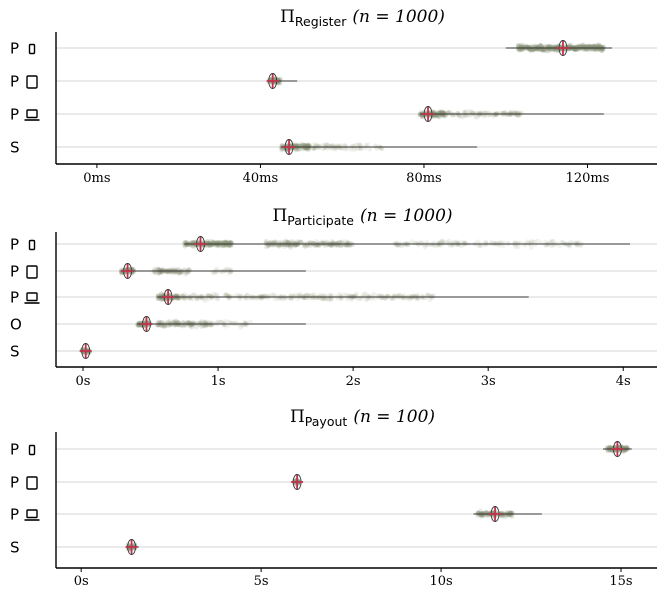  I want to click on y-tick-label: P, so click(14, 515).